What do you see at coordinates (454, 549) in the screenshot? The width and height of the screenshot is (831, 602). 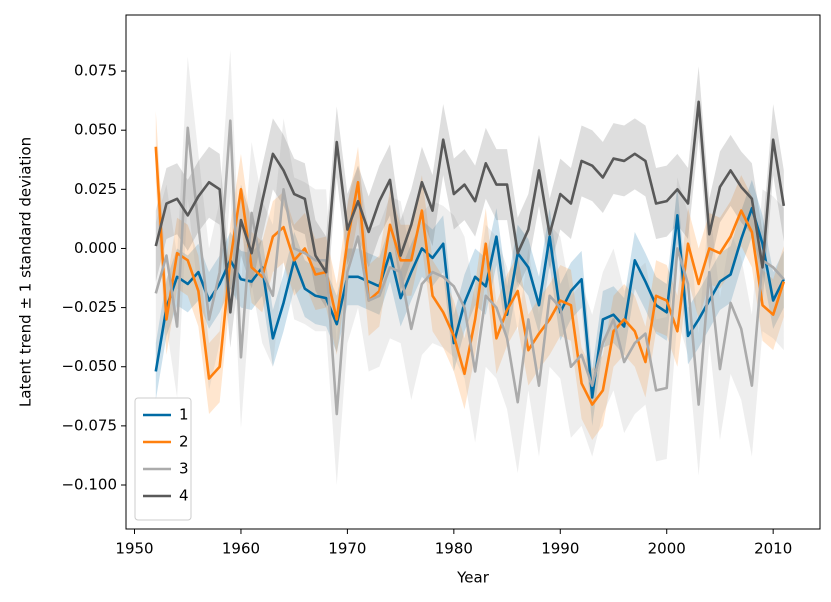 I see `x-tick-label: 1980` at bounding box center [454, 549].